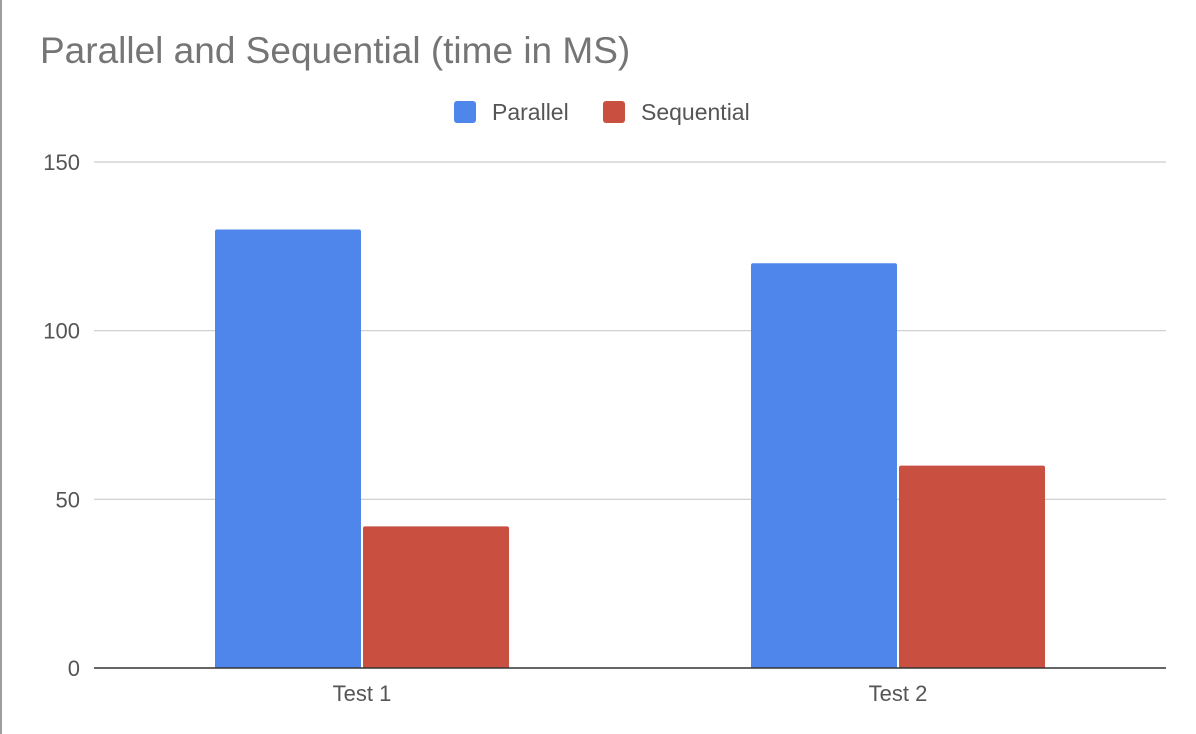  Describe the element at coordinates (68, 499) in the screenshot. I see `y-tick-label: 50` at that location.